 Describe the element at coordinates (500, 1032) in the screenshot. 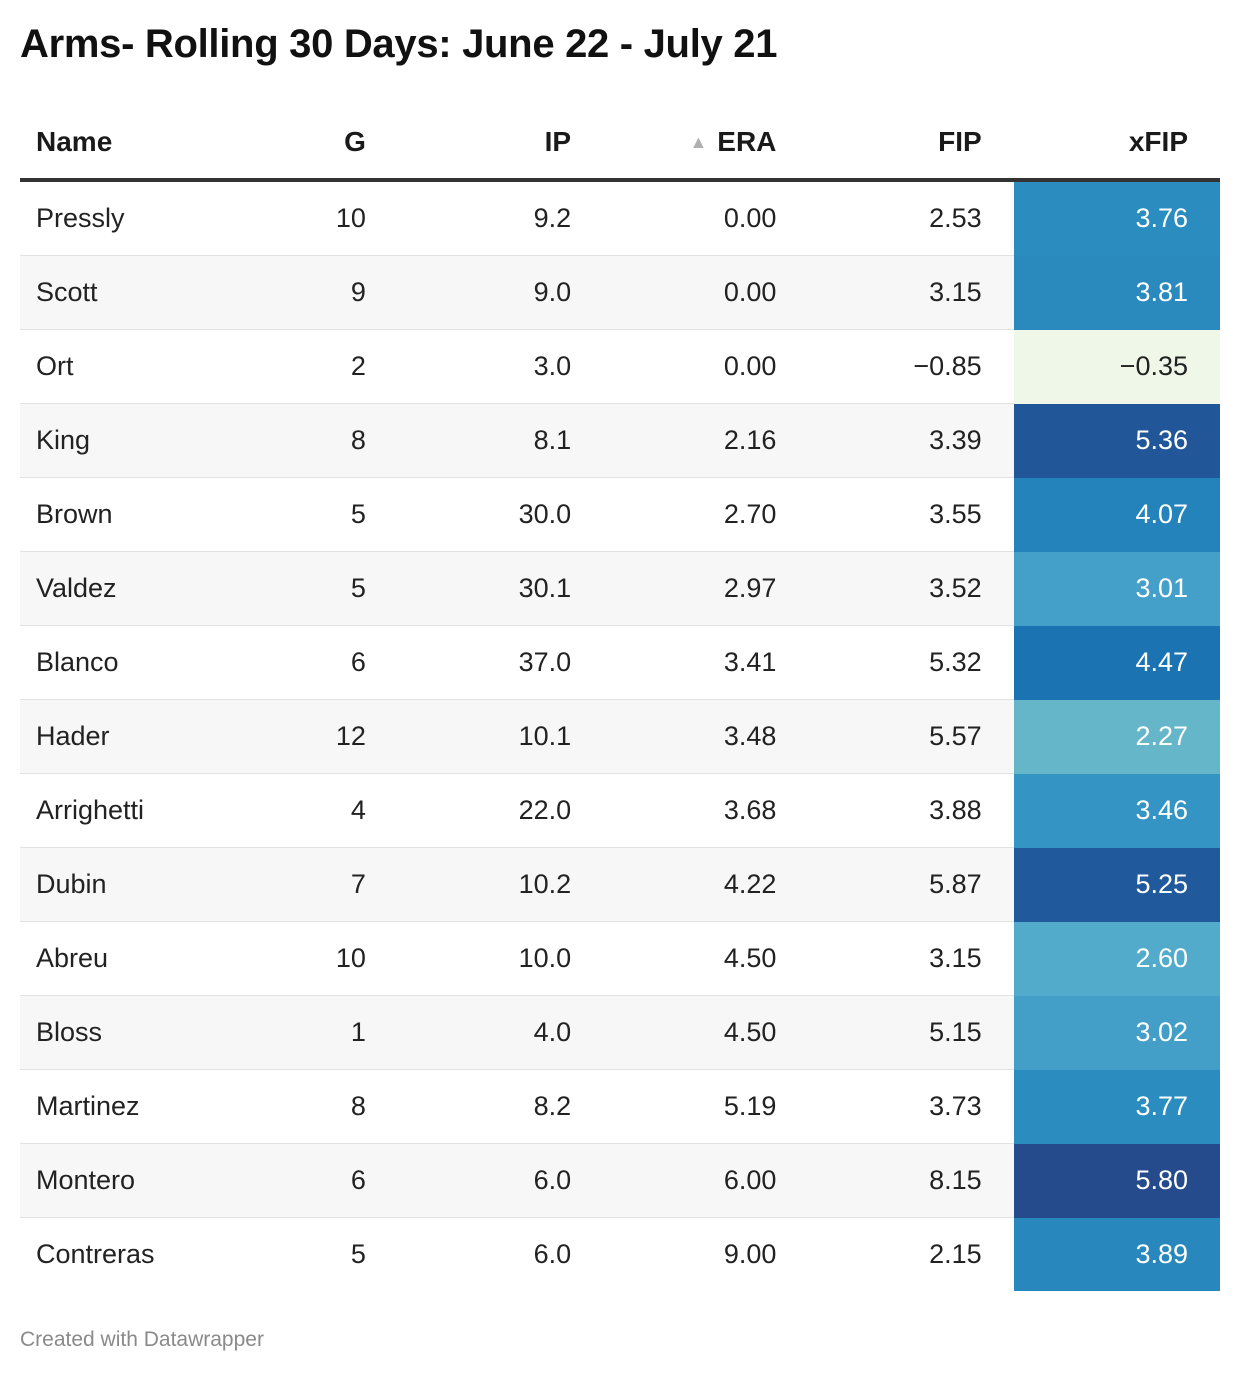

I see `ip-cell: 4.0` at that location.